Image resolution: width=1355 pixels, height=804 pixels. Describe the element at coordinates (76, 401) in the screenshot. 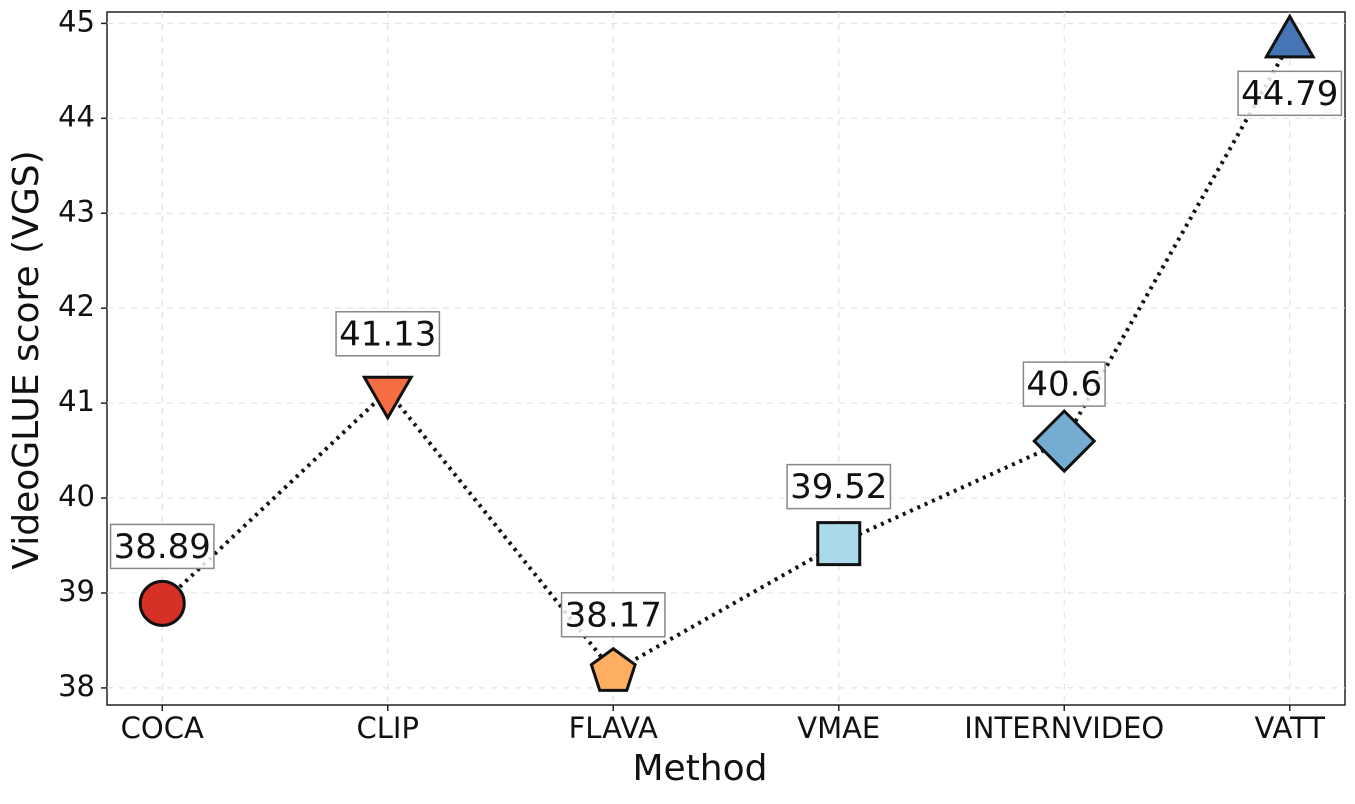

I see `y-tick-label: 41` at that location.